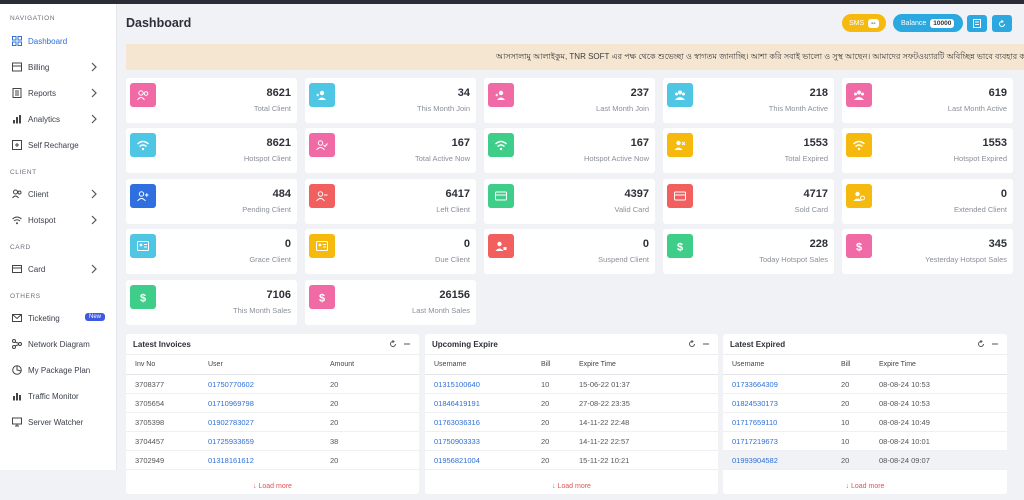  I want to click on stat-value: 1553, so click(994, 143).